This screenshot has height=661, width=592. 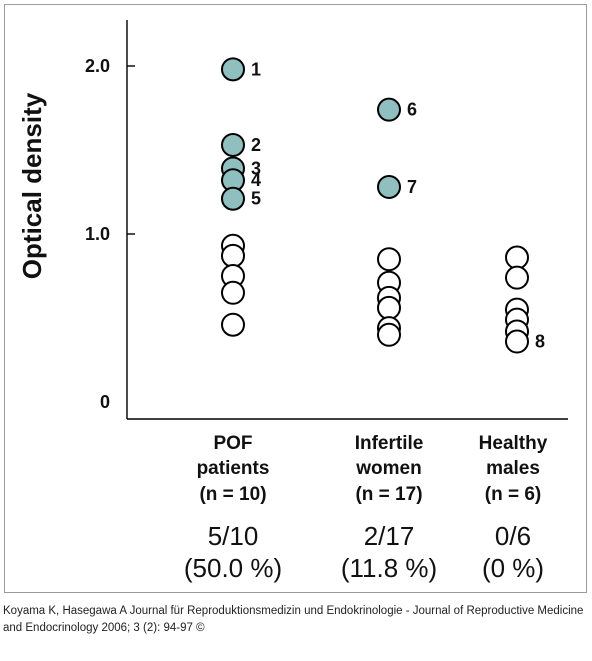 I want to click on group-label-line1: POF, so click(x=232, y=443).